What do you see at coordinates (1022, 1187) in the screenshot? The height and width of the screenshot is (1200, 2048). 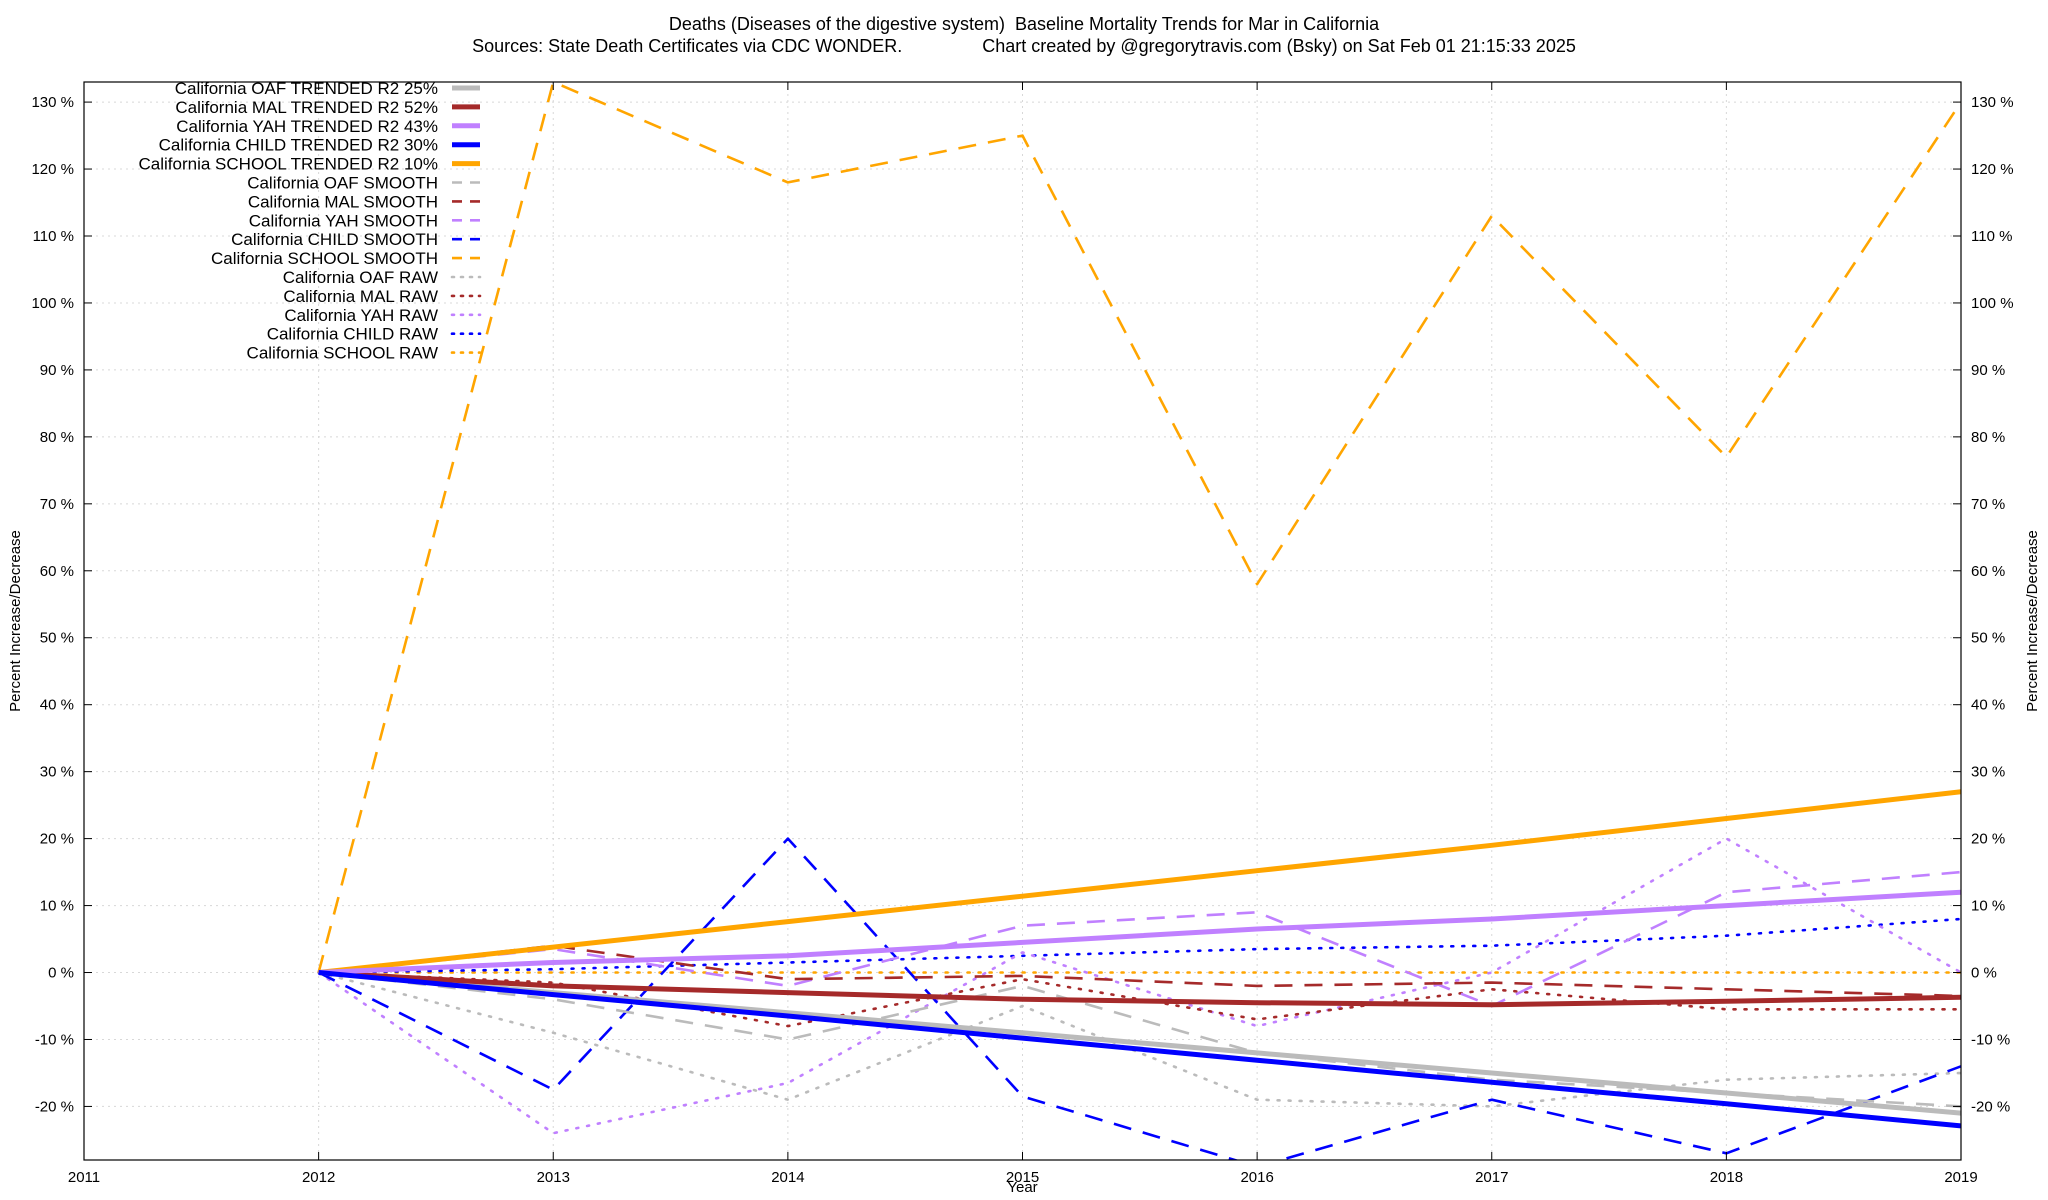 I see `x-axis-title: Year` at bounding box center [1022, 1187].